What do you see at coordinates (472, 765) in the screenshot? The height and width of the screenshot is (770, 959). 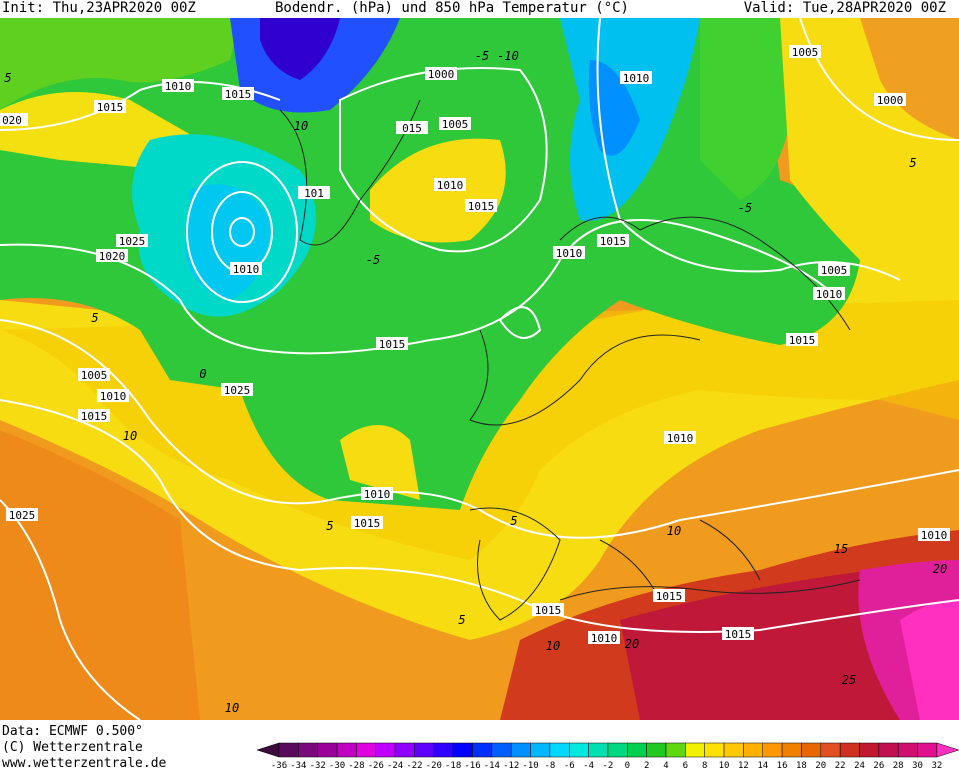 I see `colorbar-label: -16` at bounding box center [472, 765].